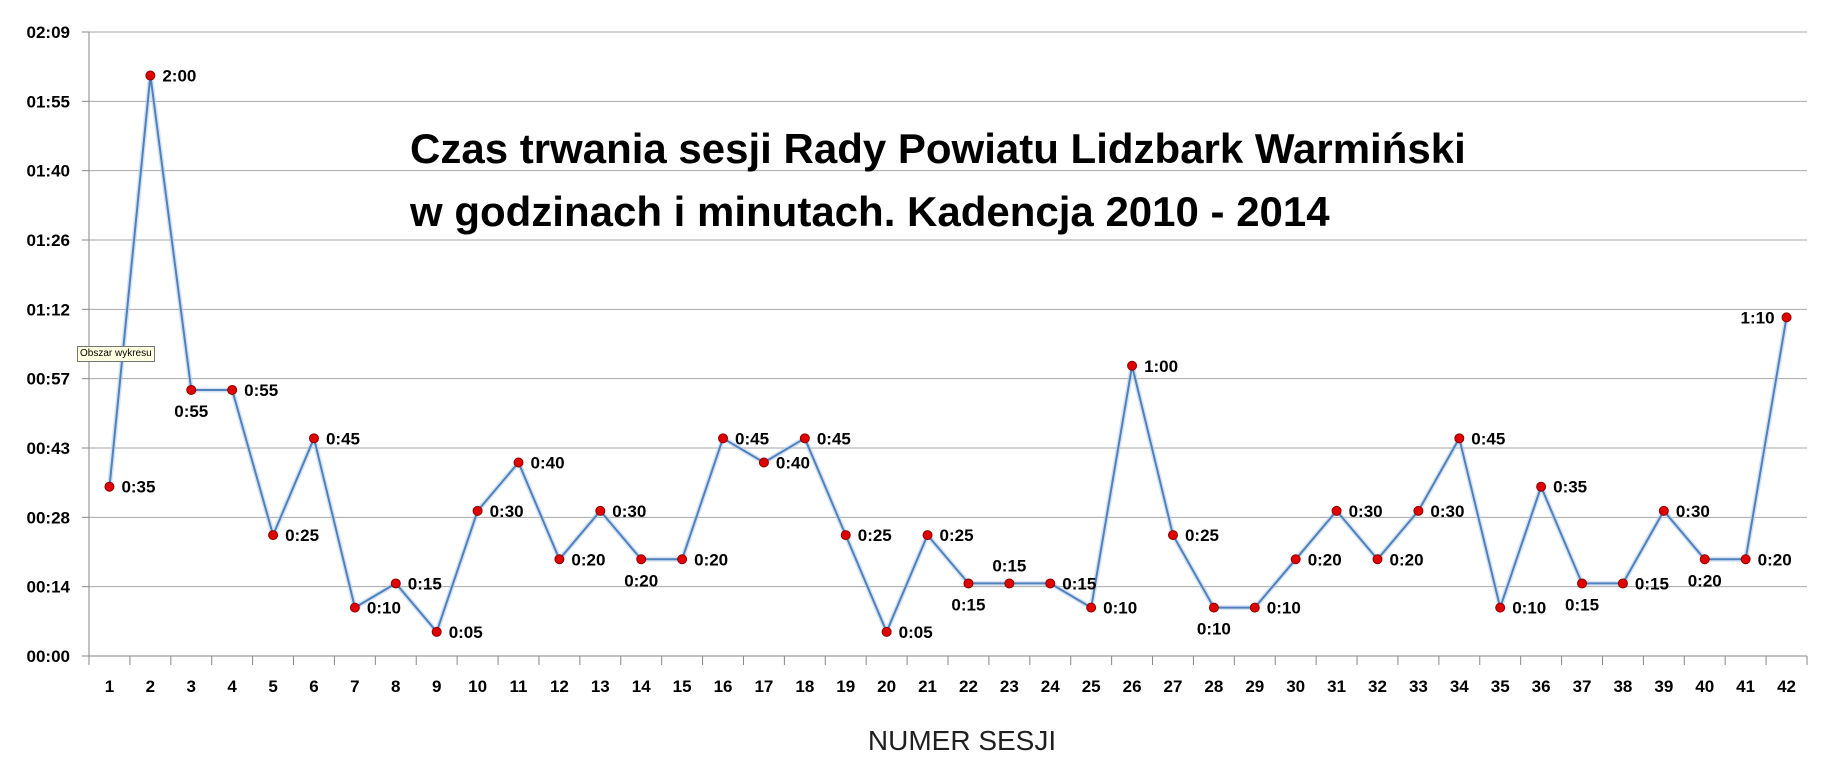  Describe the element at coordinates (48, 101) in the screenshot. I see `y-tick-label: 01:55` at that location.